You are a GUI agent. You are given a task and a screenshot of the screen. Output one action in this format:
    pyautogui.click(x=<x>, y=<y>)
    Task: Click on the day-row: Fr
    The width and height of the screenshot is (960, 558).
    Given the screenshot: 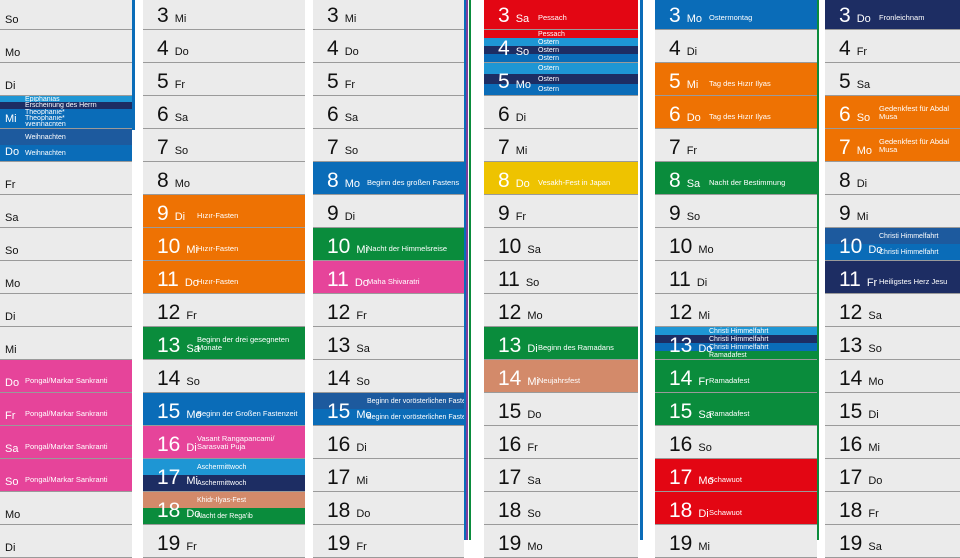 What is the action you would take?
    pyautogui.click(x=66, y=178)
    